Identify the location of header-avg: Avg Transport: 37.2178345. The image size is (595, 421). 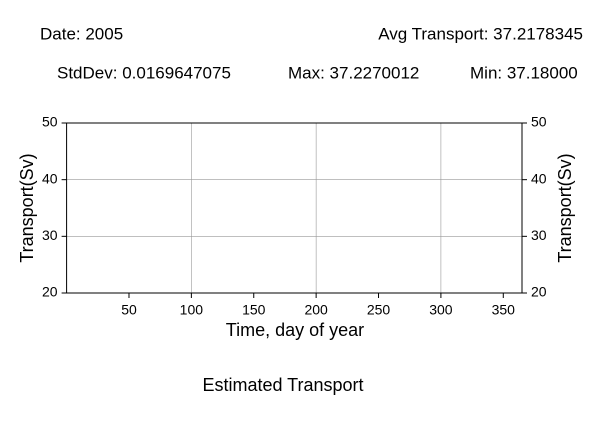
(480, 33).